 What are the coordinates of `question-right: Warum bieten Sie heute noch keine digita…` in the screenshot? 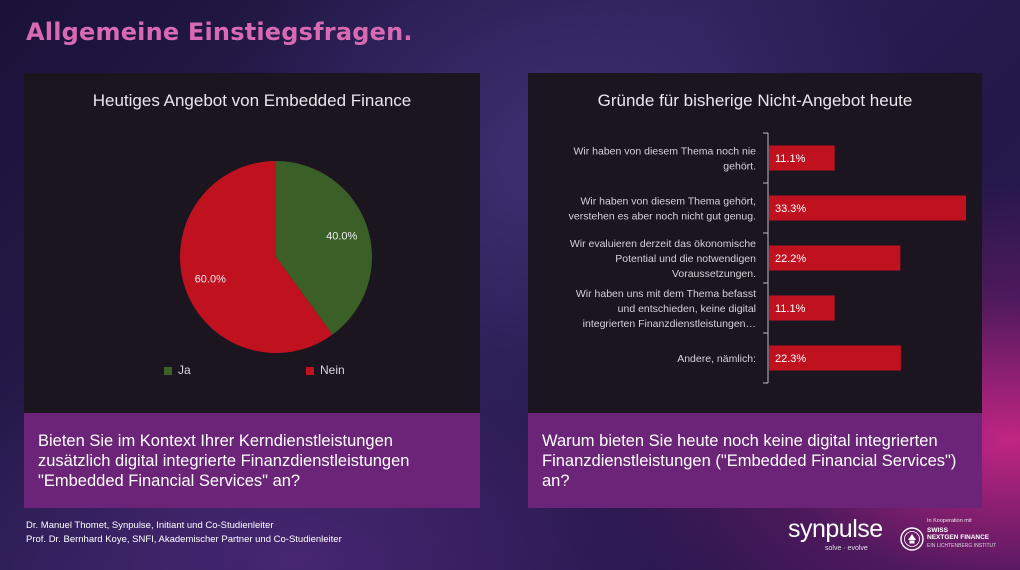 It's located at (755, 460).